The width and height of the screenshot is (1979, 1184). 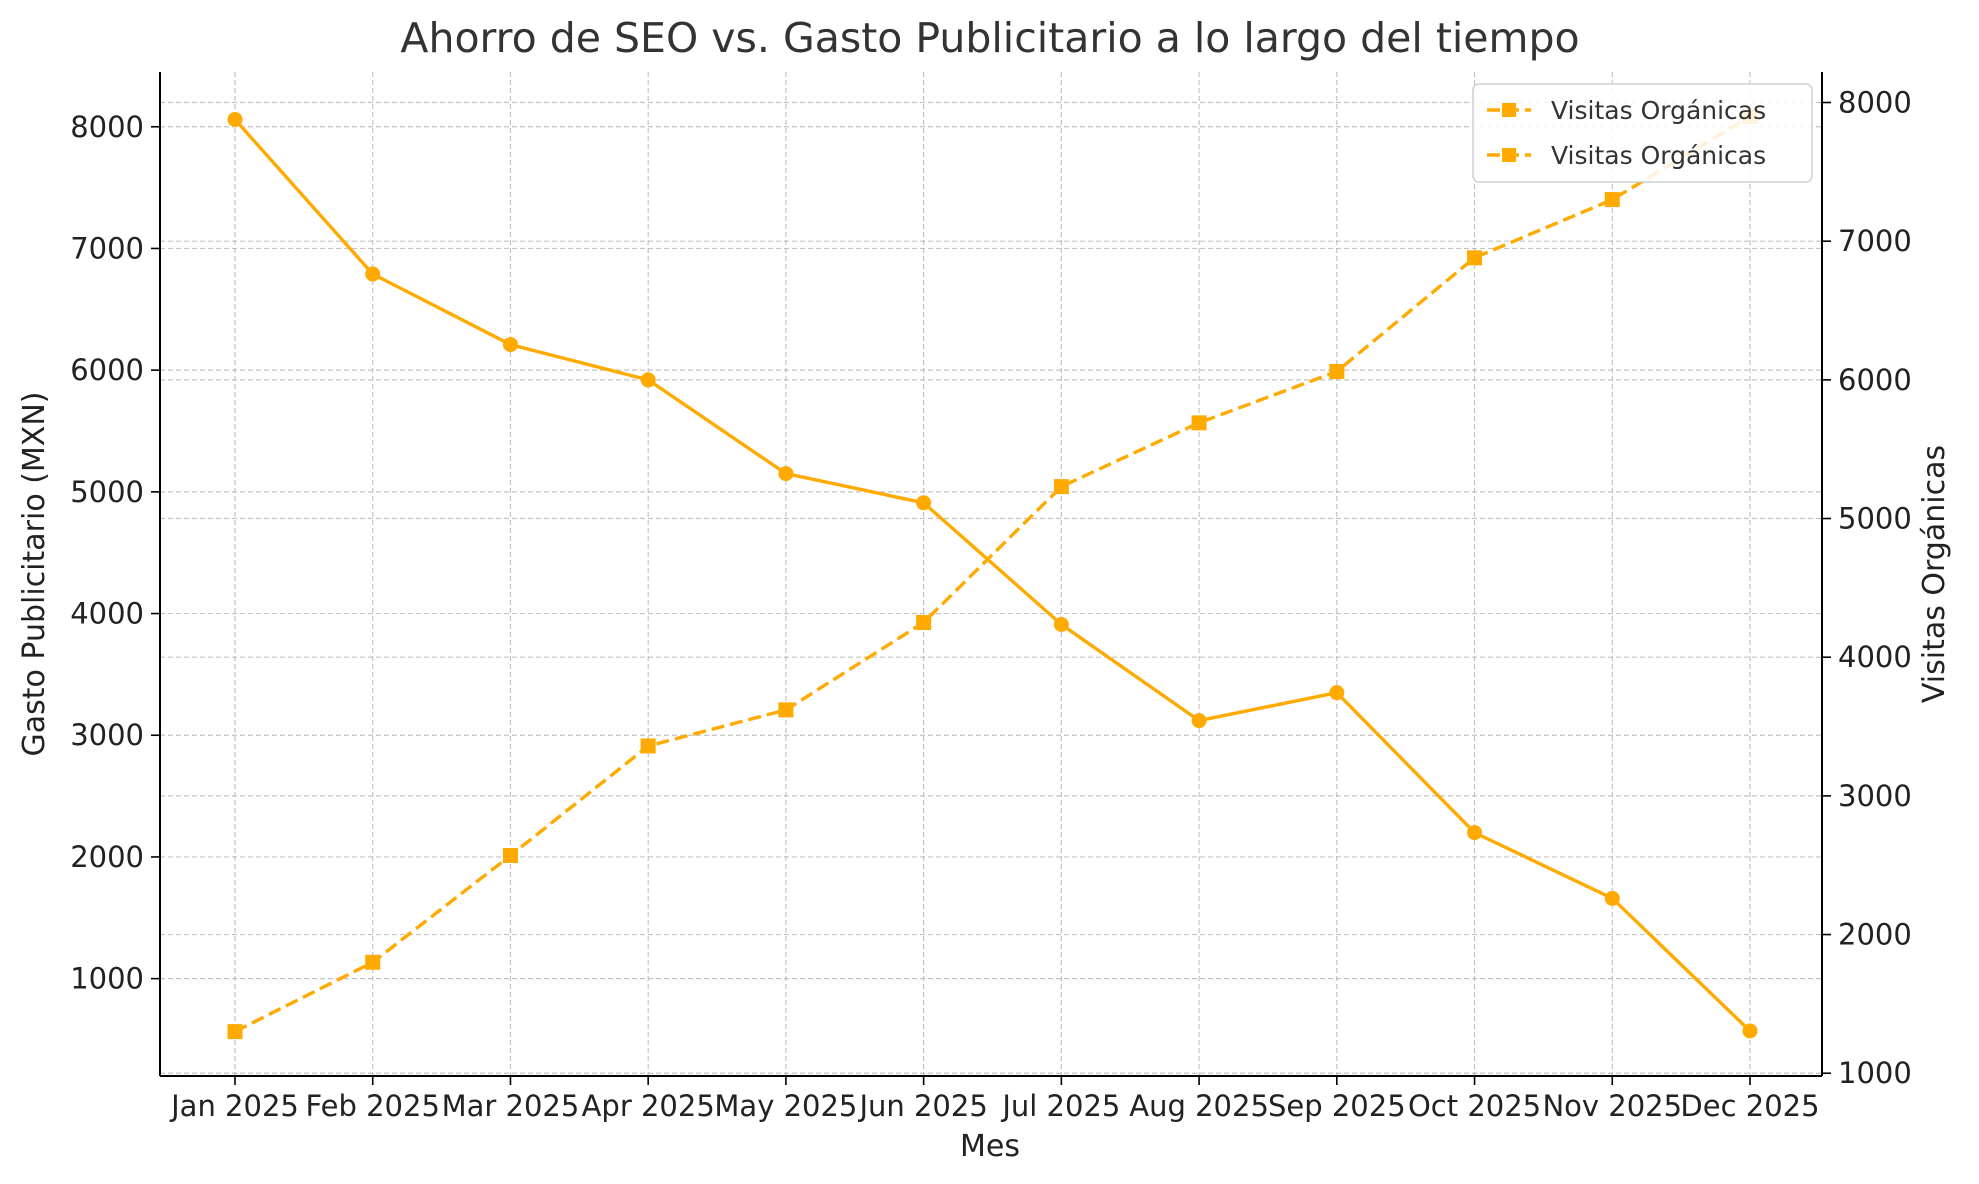 What do you see at coordinates (234, 1106) in the screenshot?
I see `x-tick-label: Jan 2025` at bounding box center [234, 1106].